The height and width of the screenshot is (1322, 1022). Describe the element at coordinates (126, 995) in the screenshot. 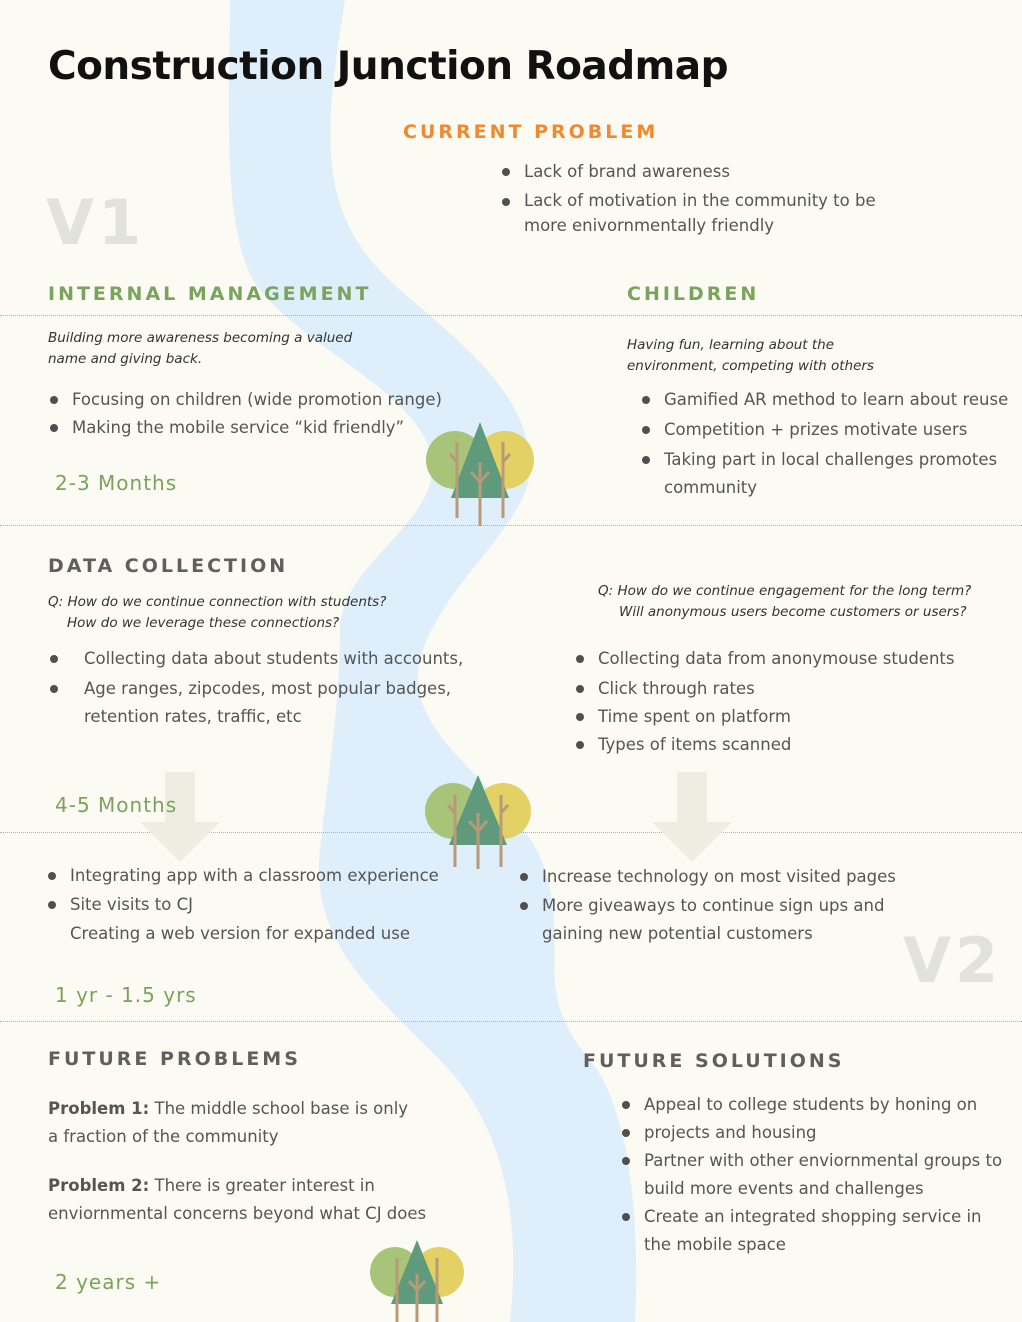

I see `timeframe-label: 1 yr - 1.5 yrs` at that location.